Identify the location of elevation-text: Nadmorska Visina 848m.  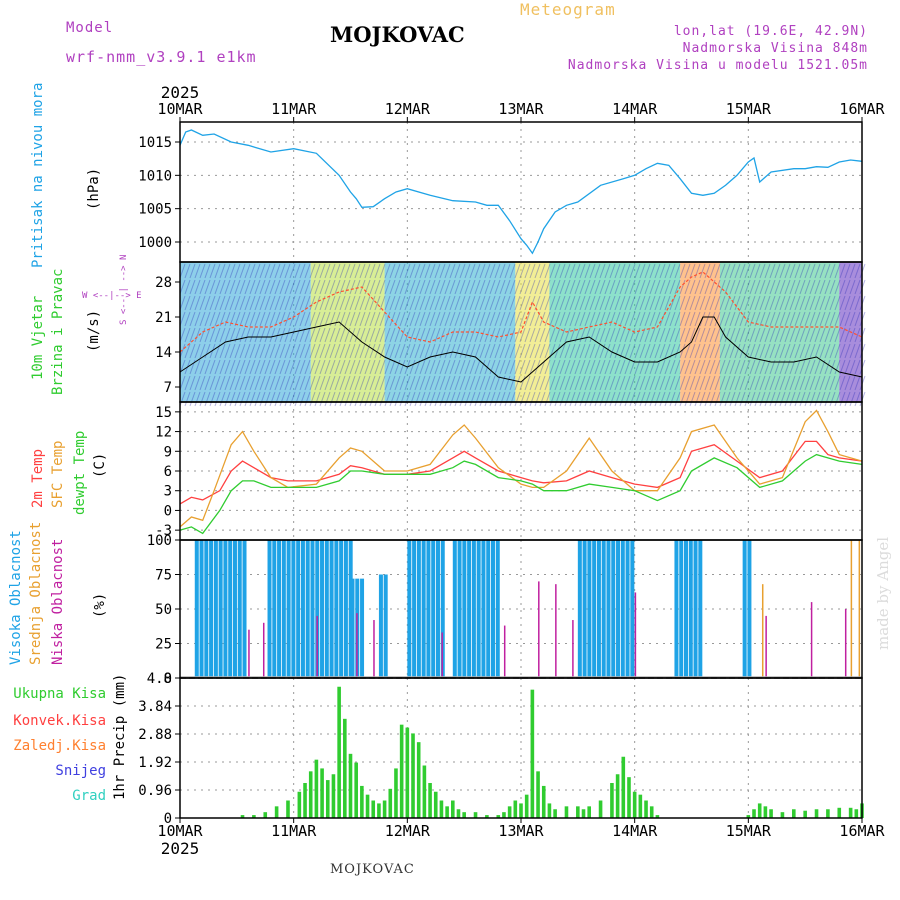
(775, 48).